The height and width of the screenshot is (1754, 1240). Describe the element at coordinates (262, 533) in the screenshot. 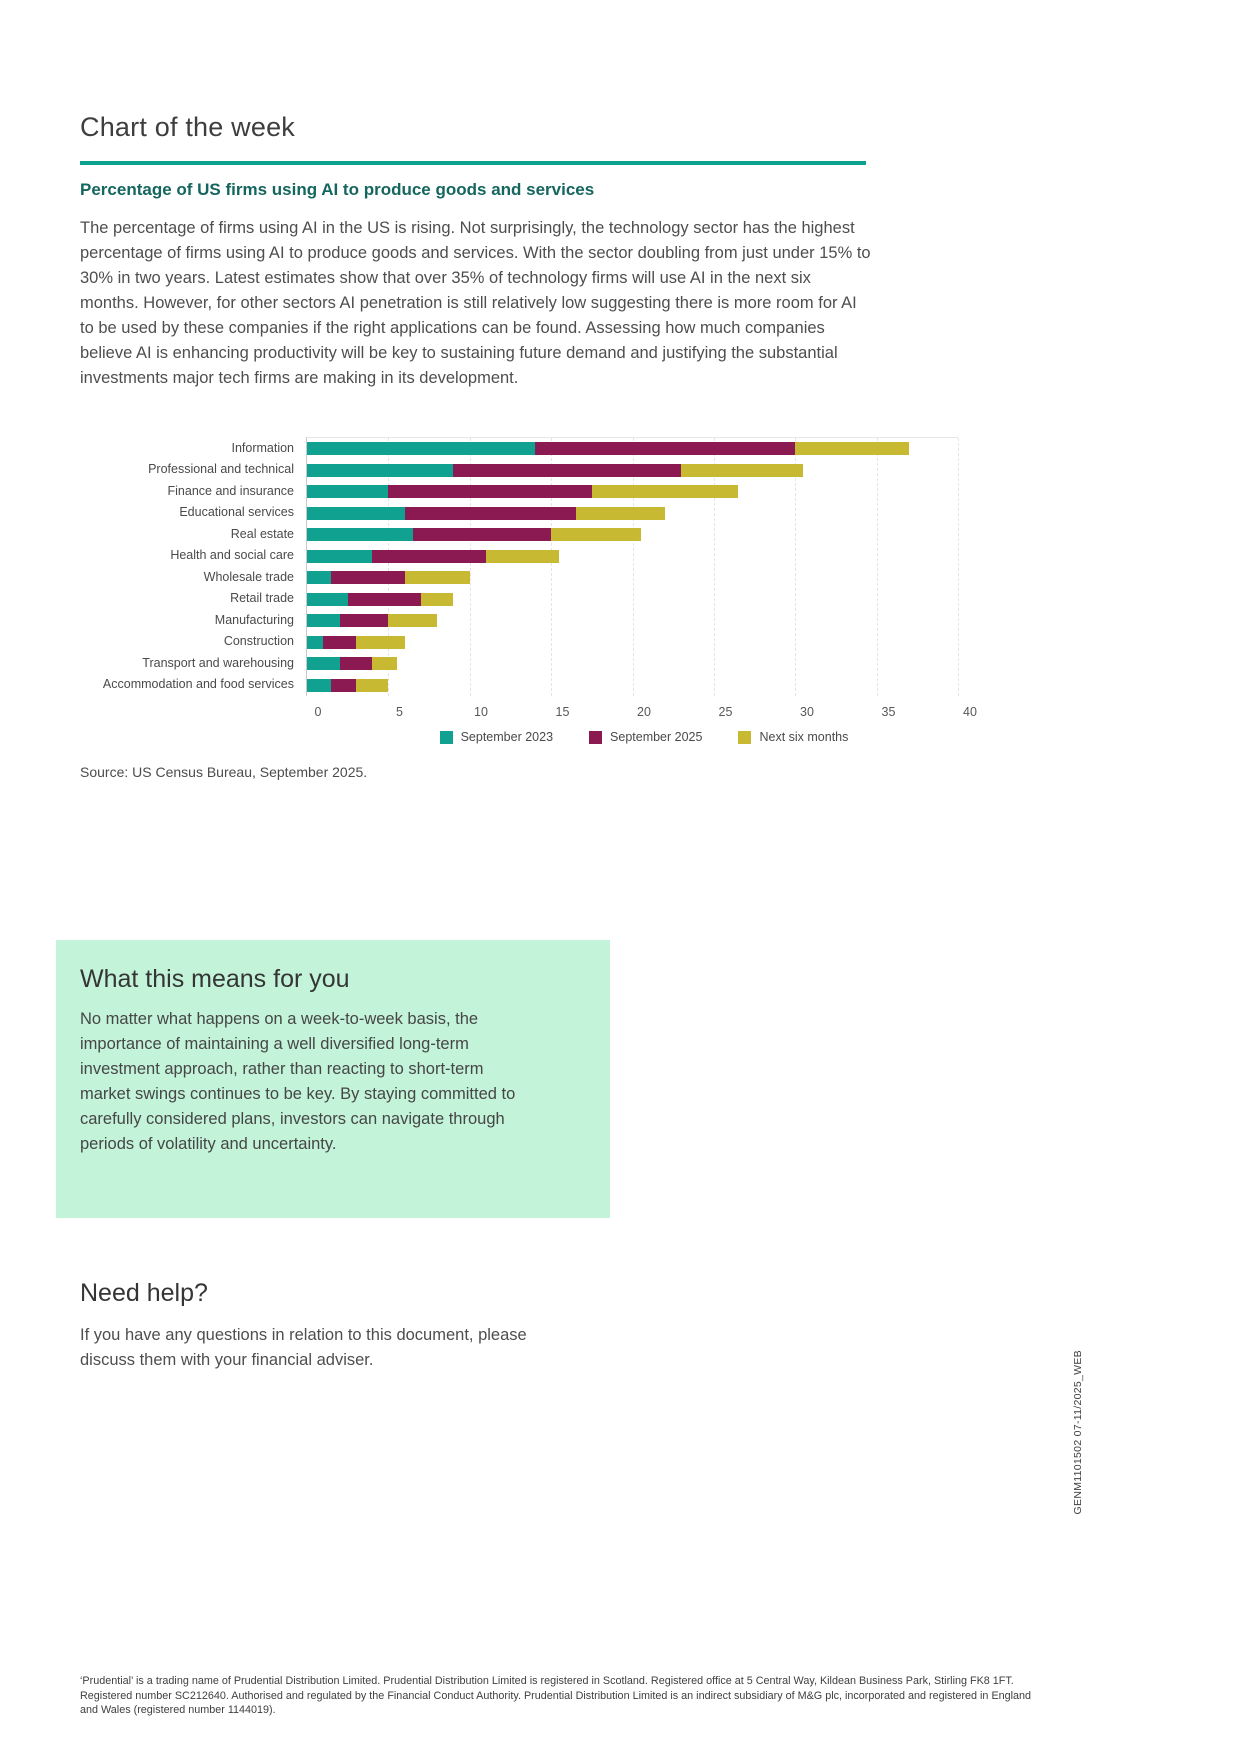

I see `category-label: Real estate` at that location.